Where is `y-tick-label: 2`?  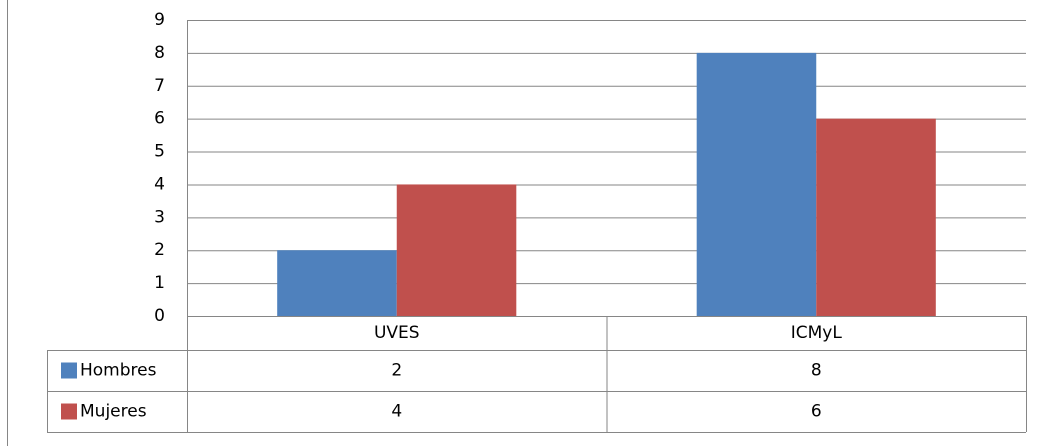 y-tick-label: 2 is located at coordinates (159, 250).